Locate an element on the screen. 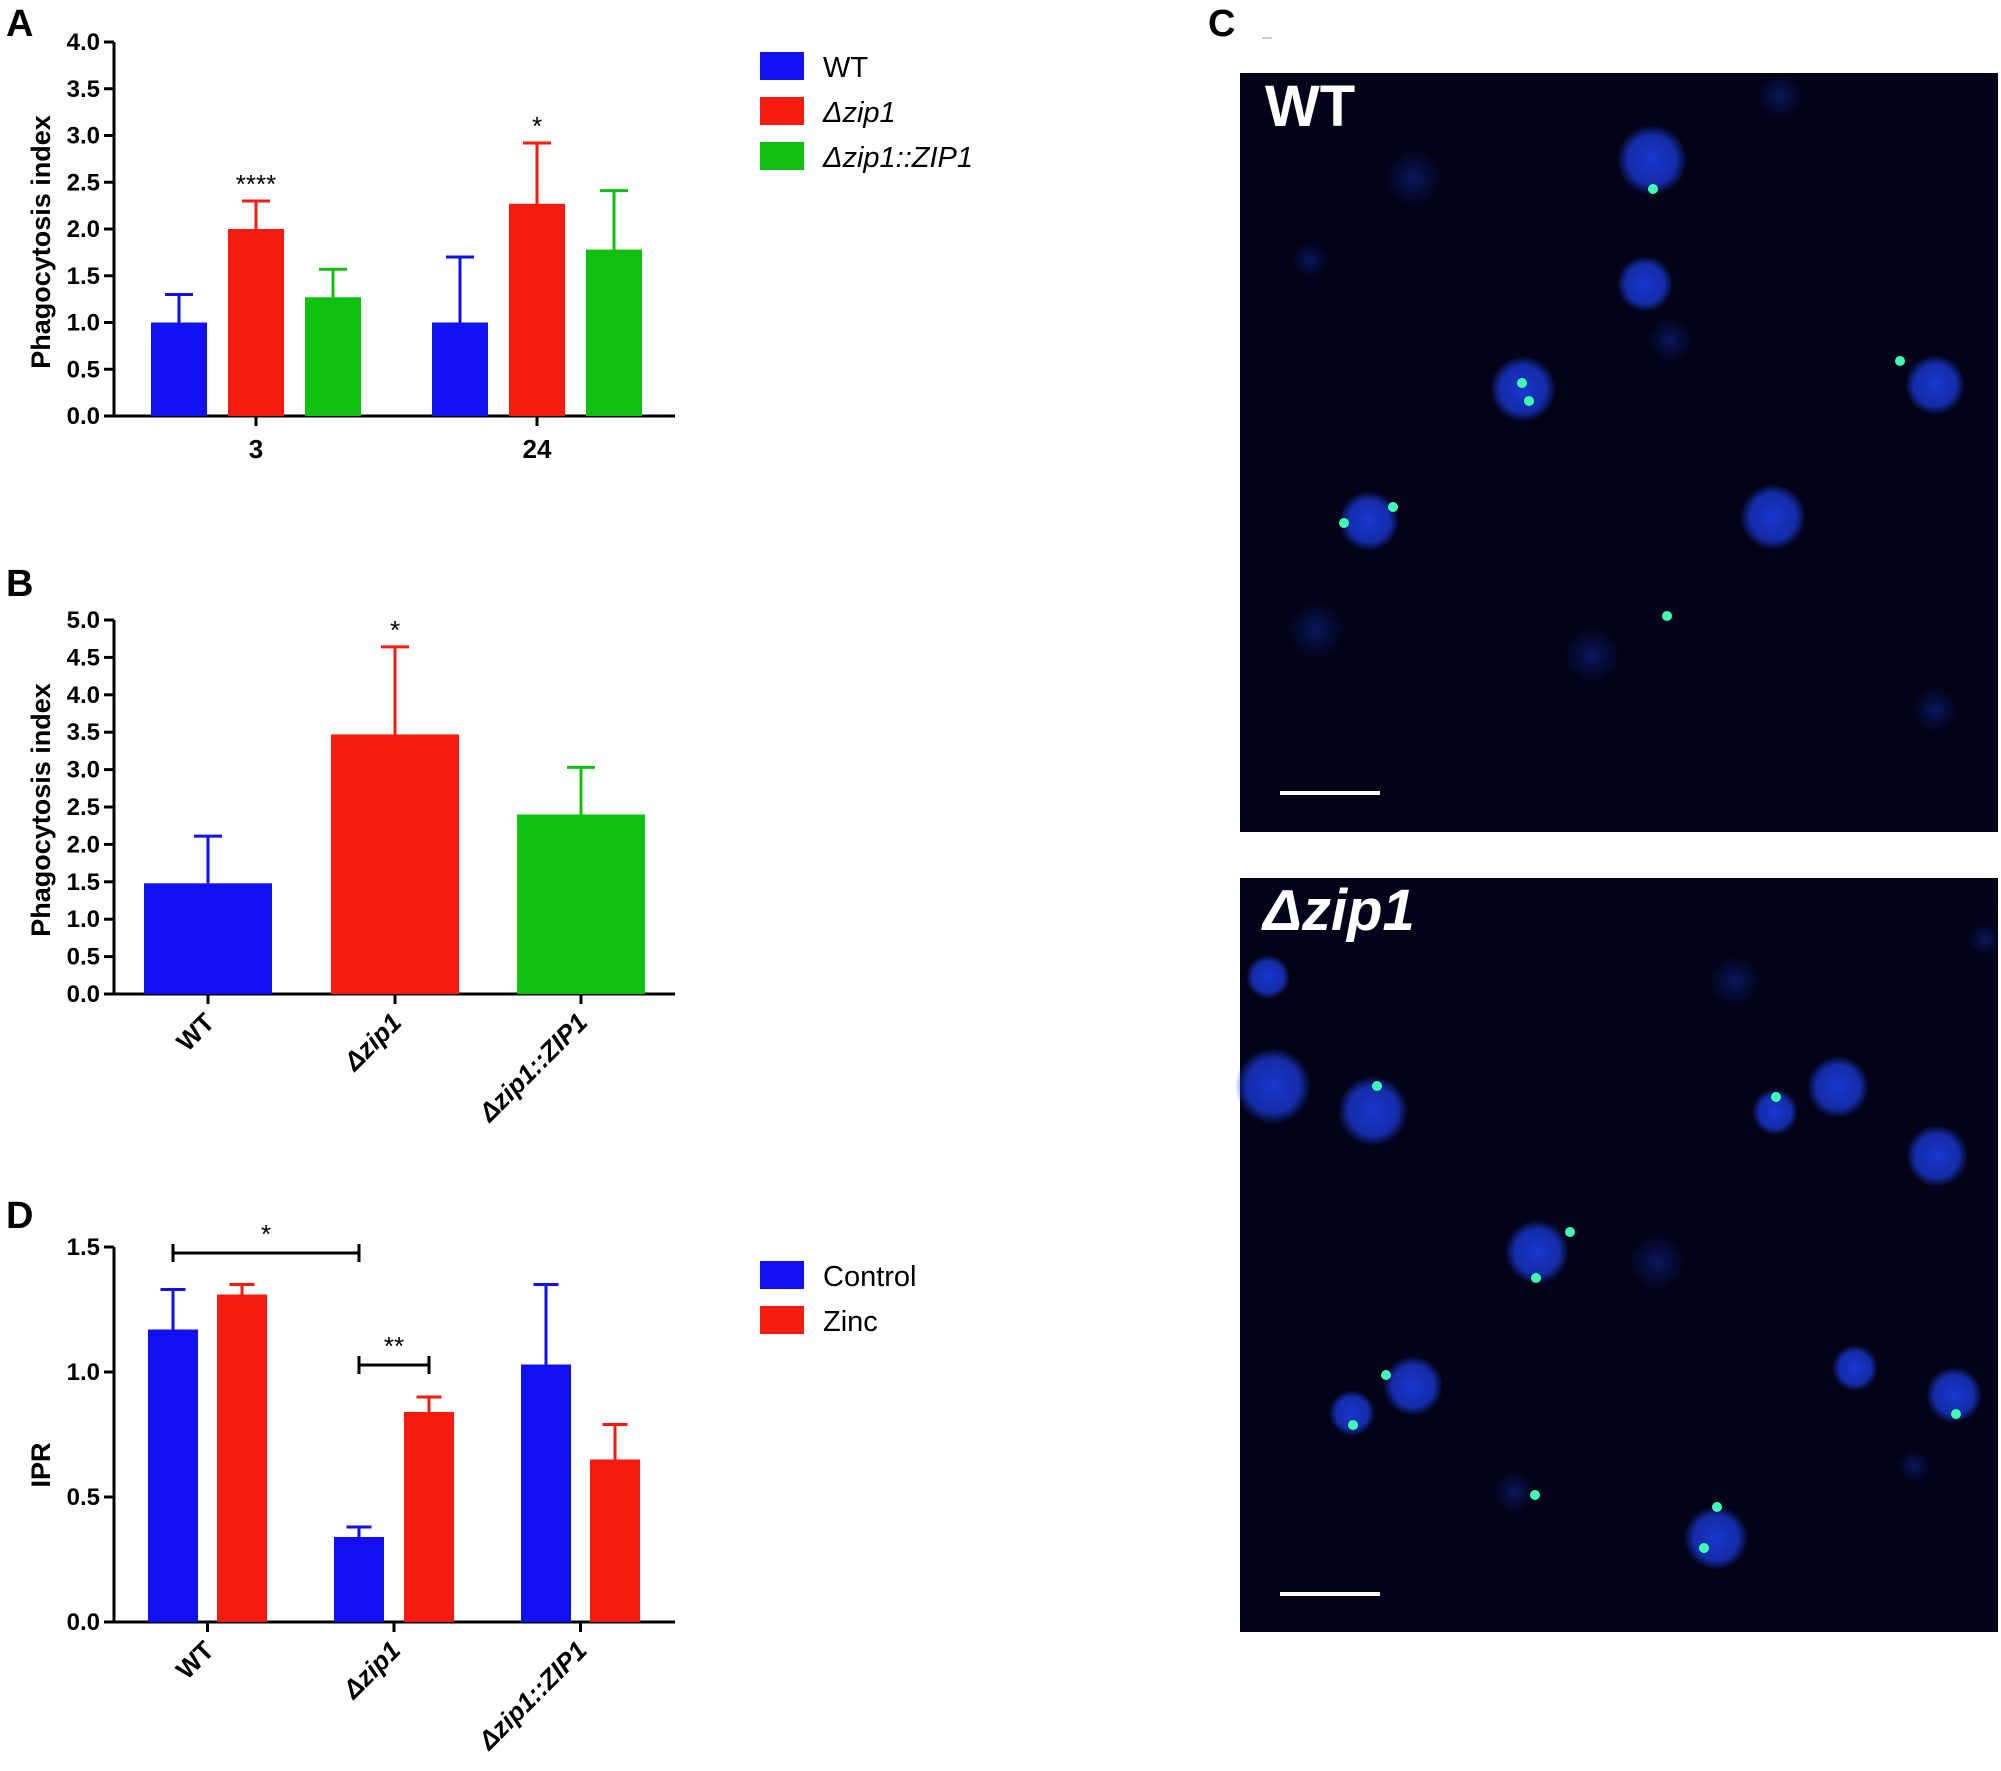 The image size is (2001, 1771). y-tick-label: 4.5 is located at coordinates (83, 657).